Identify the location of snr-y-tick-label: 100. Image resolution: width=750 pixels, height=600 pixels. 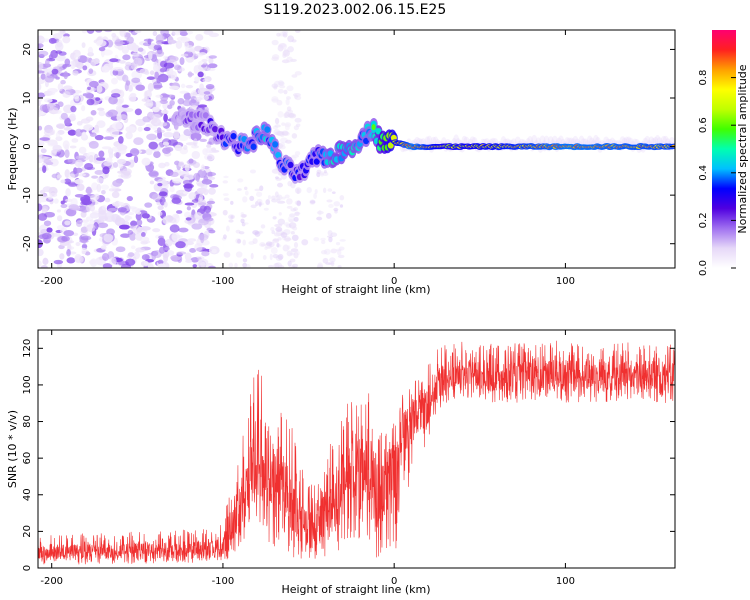
(27, 384).